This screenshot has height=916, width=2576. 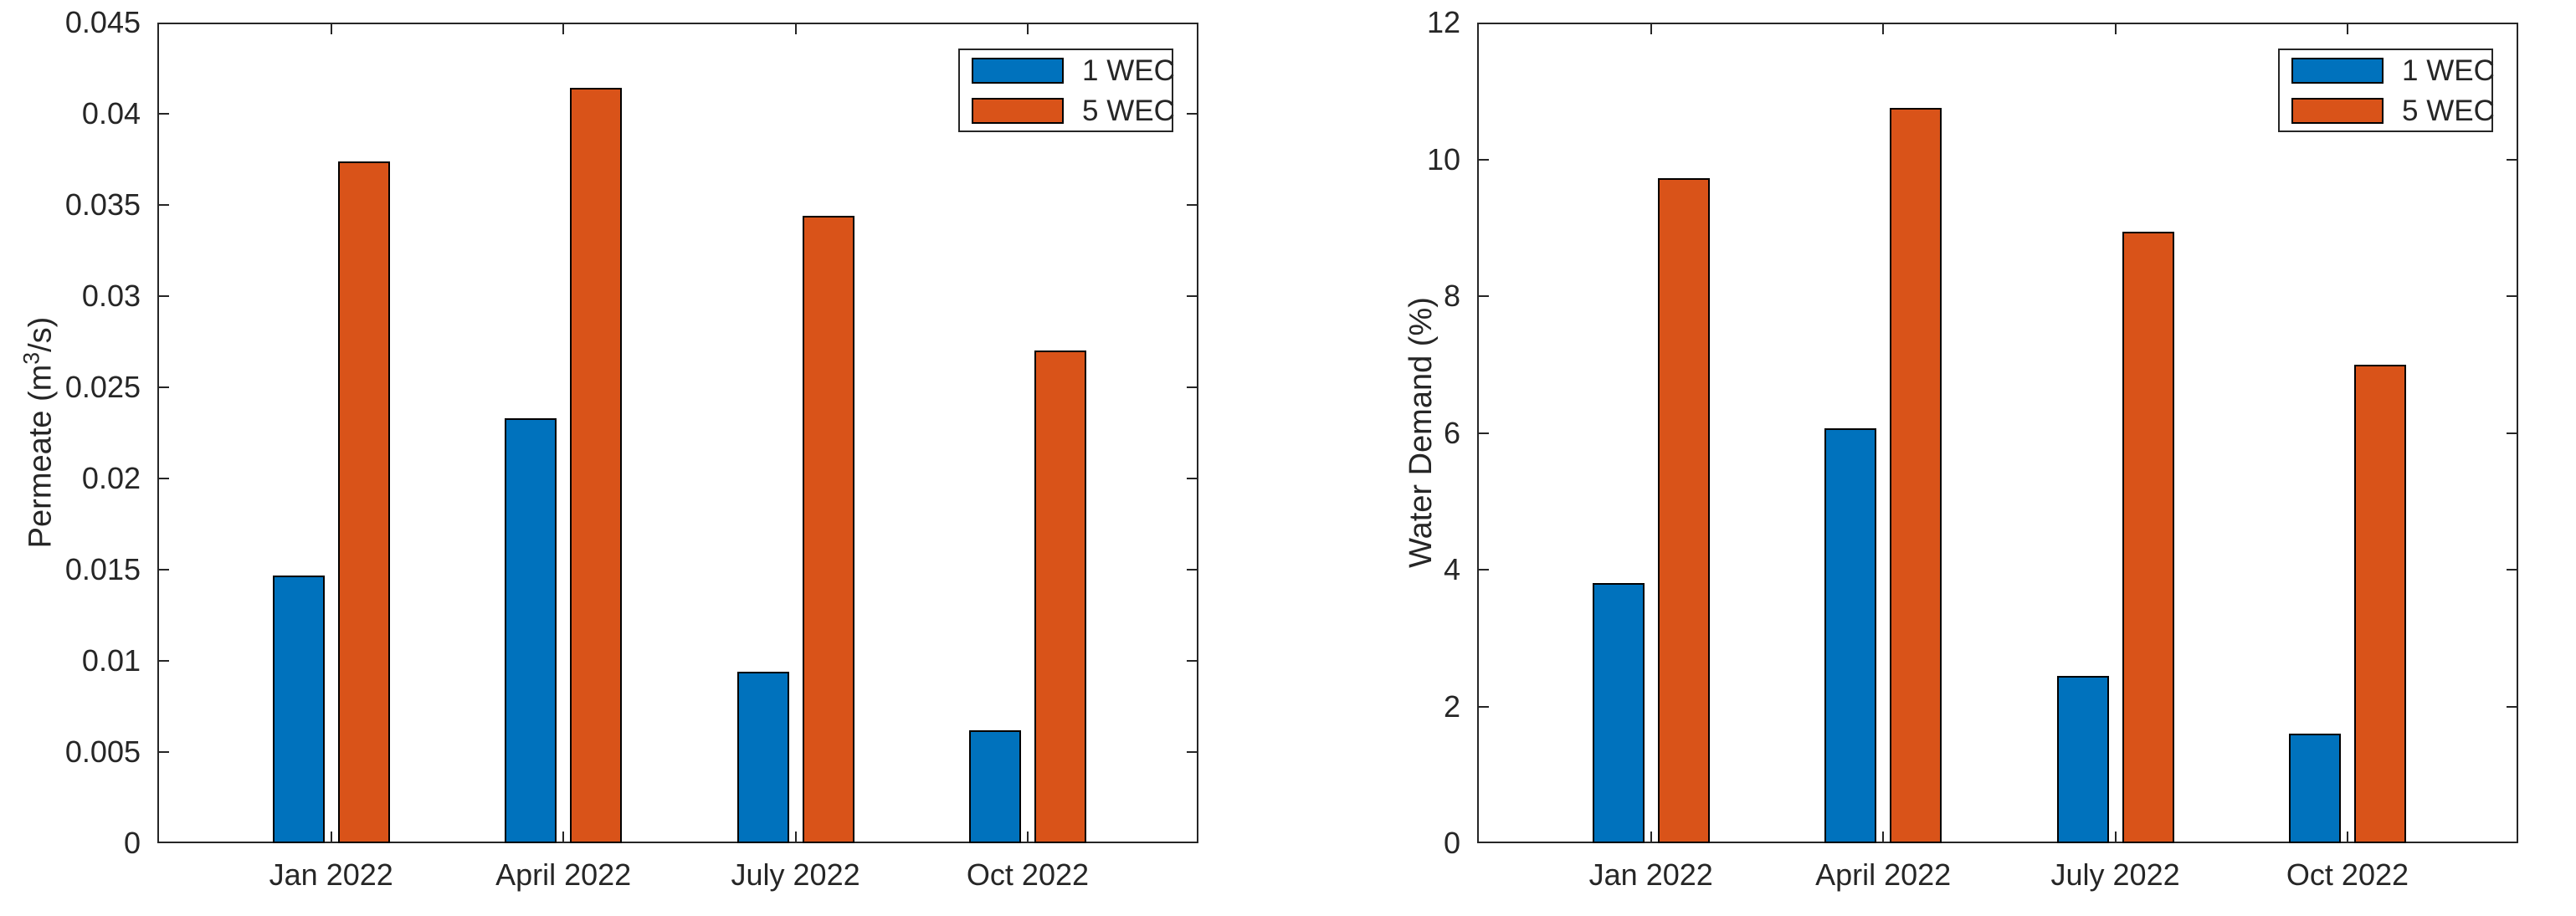 What do you see at coordinates (1451, 296) in the screenshot?
I see `y-tick-label: 8` at bounding box center [1451, 296].